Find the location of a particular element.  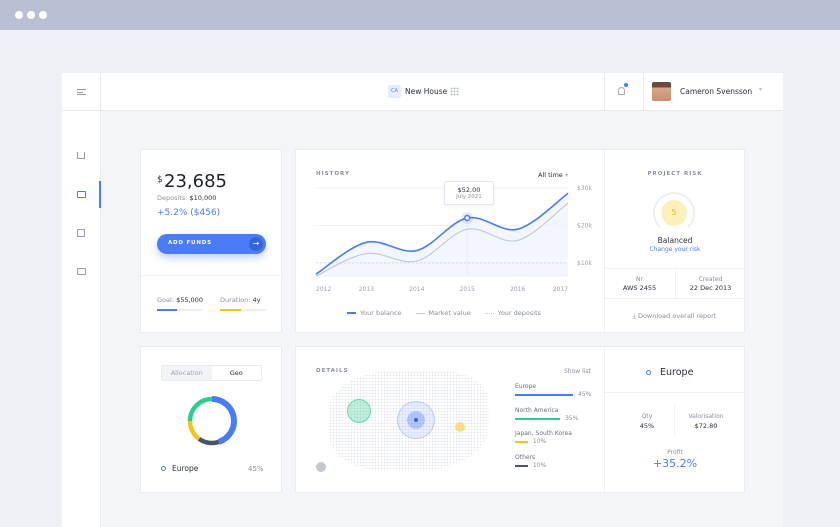

bell-icon is located at coordinates (621, 91).